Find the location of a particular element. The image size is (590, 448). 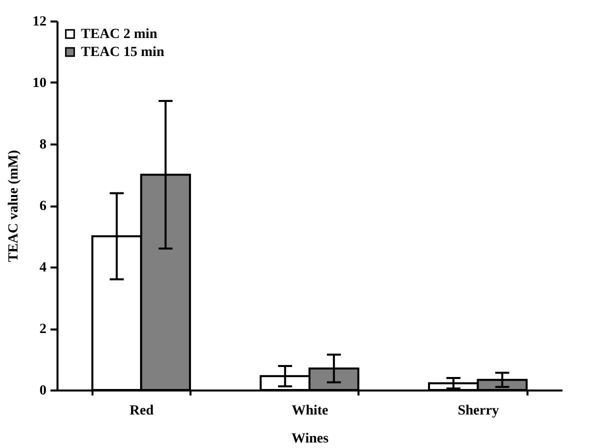

legend-label: TEAC 15 min is located at coordinates (122, 52).